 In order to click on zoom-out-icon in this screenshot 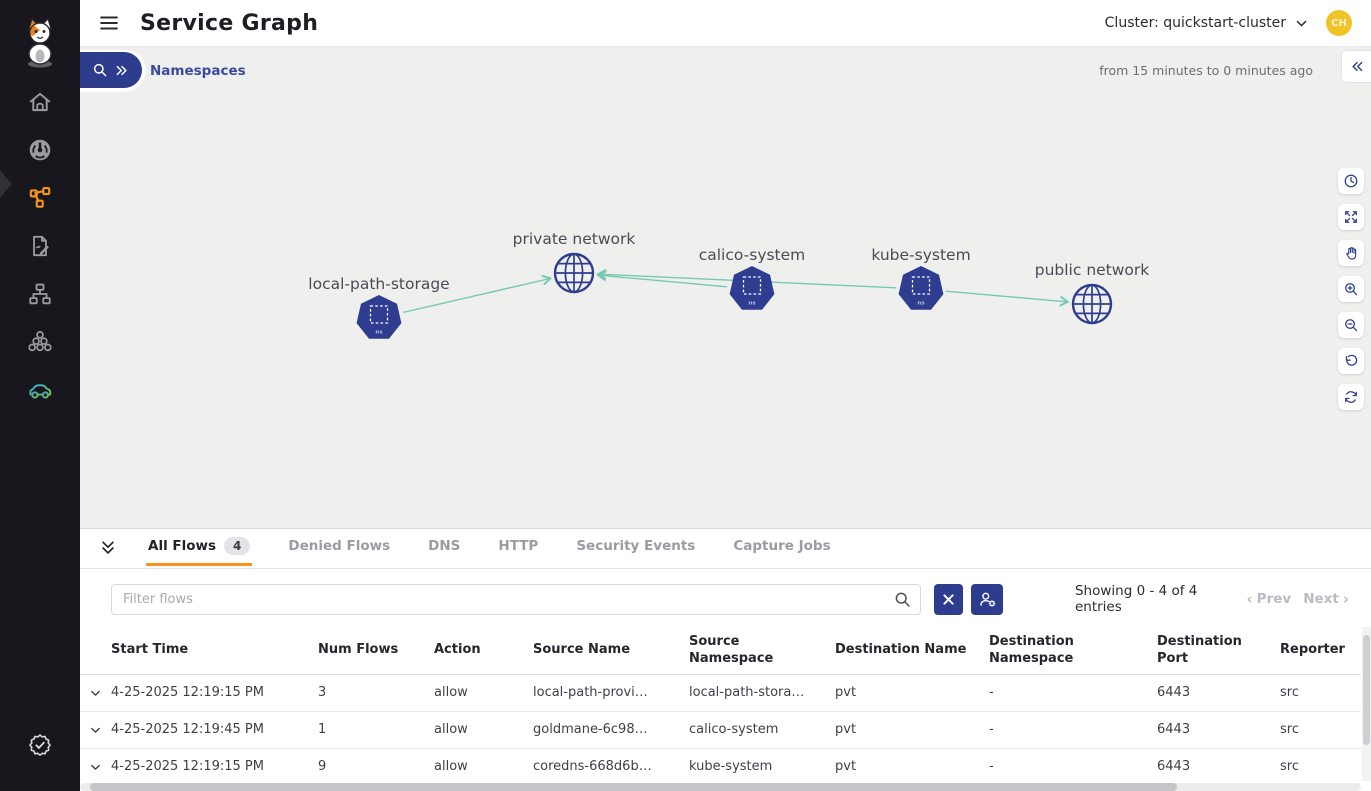, I will do `click(1351, 325)`.